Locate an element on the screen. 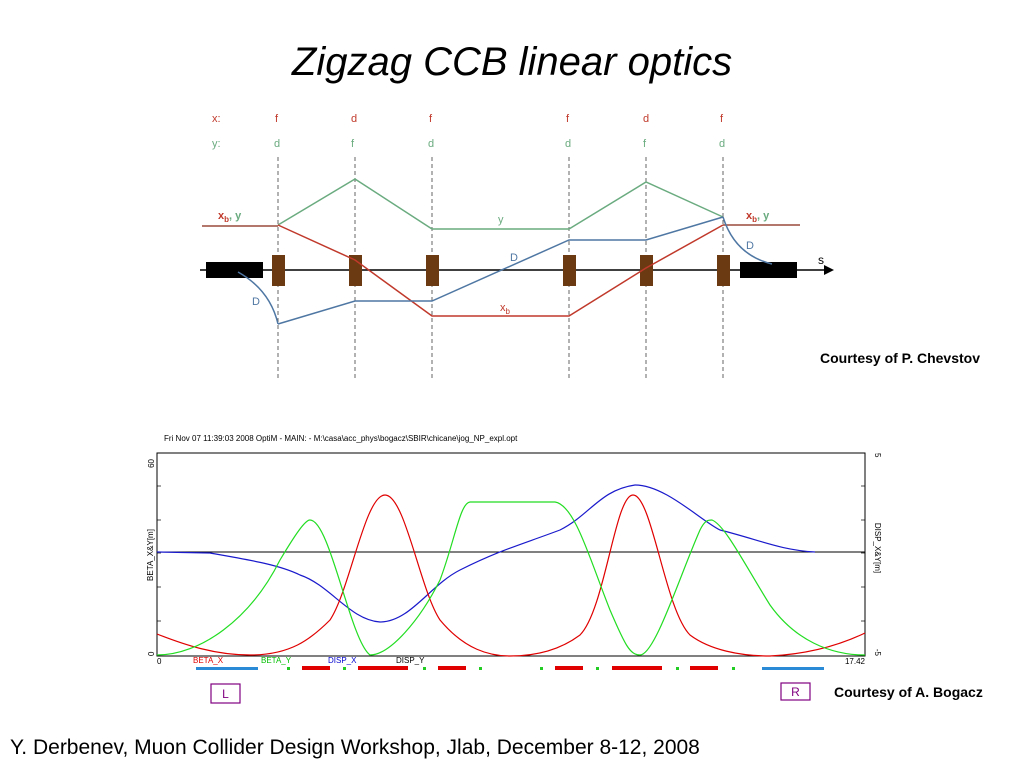  row-y-label: y: is located at coordinates (216, 144).